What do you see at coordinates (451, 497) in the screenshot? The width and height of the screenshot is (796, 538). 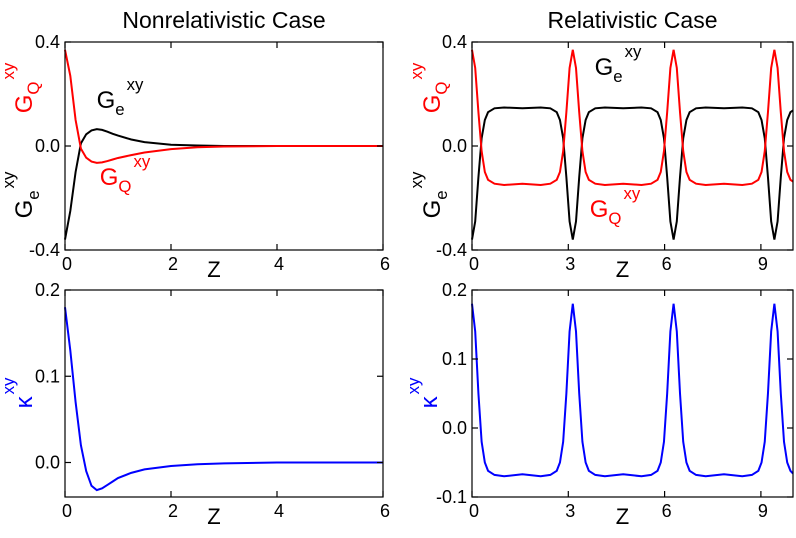 I see `y-tick-label: -0.1` at bounding box center [451, 497].